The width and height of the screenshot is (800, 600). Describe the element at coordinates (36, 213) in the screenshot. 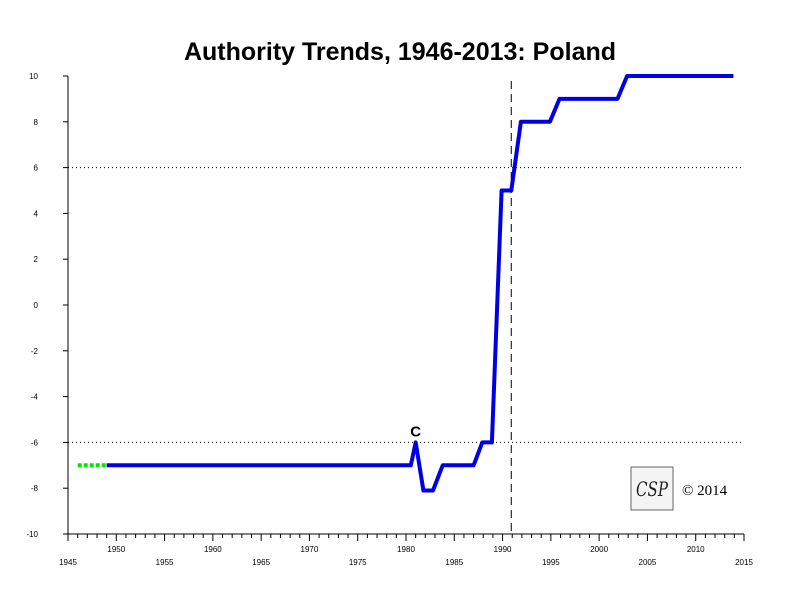

I see `y-tick-label: 4` at that location.